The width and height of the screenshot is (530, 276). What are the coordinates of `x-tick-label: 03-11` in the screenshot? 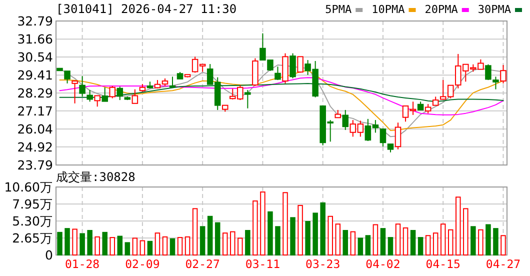 It's located at (262, 264).